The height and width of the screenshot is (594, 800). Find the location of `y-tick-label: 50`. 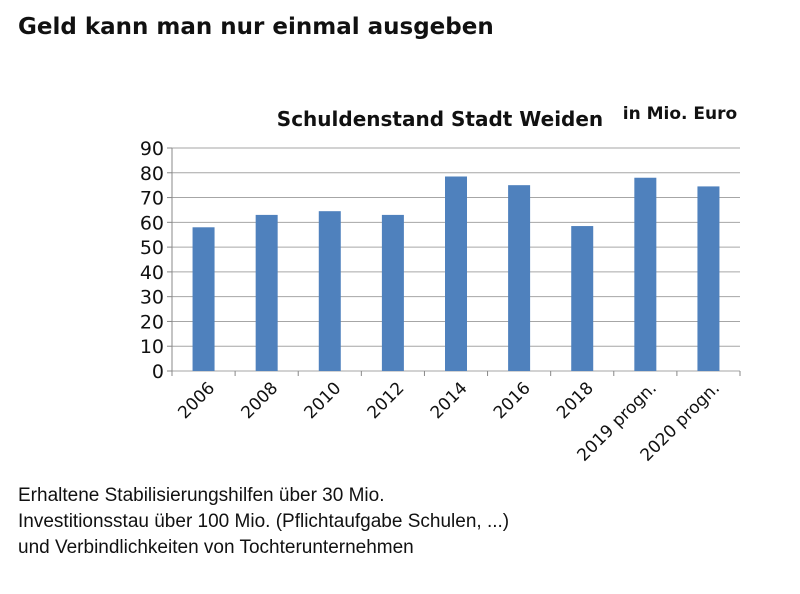

y-tick-label: 50 is located at coordinates (152, 248).